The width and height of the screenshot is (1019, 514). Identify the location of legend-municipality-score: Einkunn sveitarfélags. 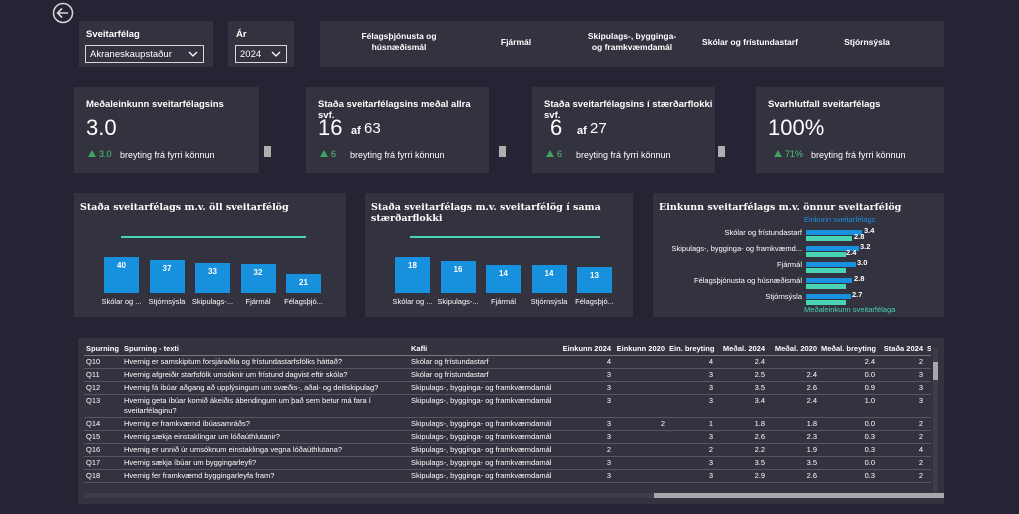
(840, 219).